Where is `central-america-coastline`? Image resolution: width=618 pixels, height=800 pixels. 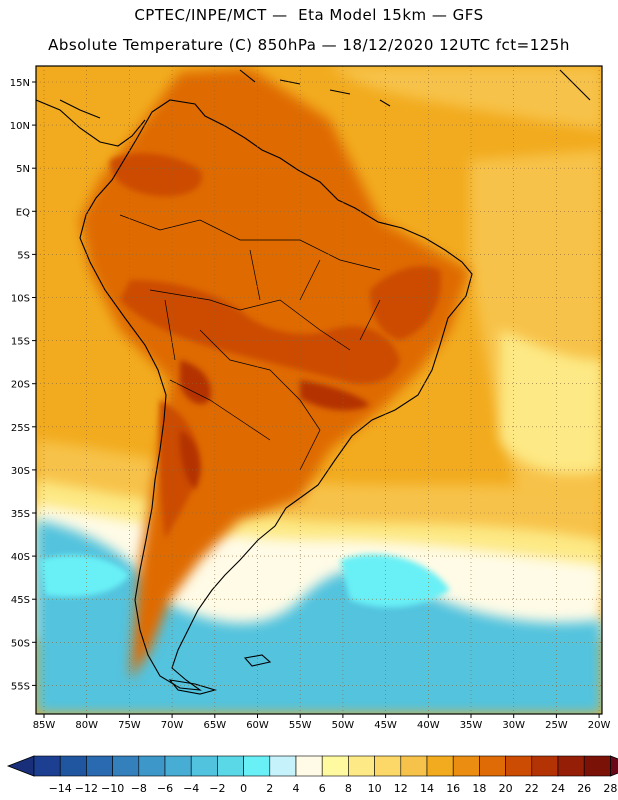
central-america-coastline is located at coordinates (91, 123).